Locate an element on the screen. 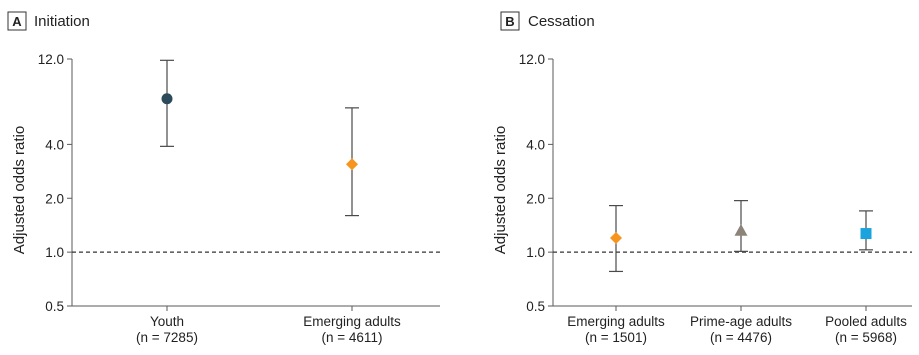  panel-a-sample-size-label: (n = 4611) is located at coordinates (352, 337).